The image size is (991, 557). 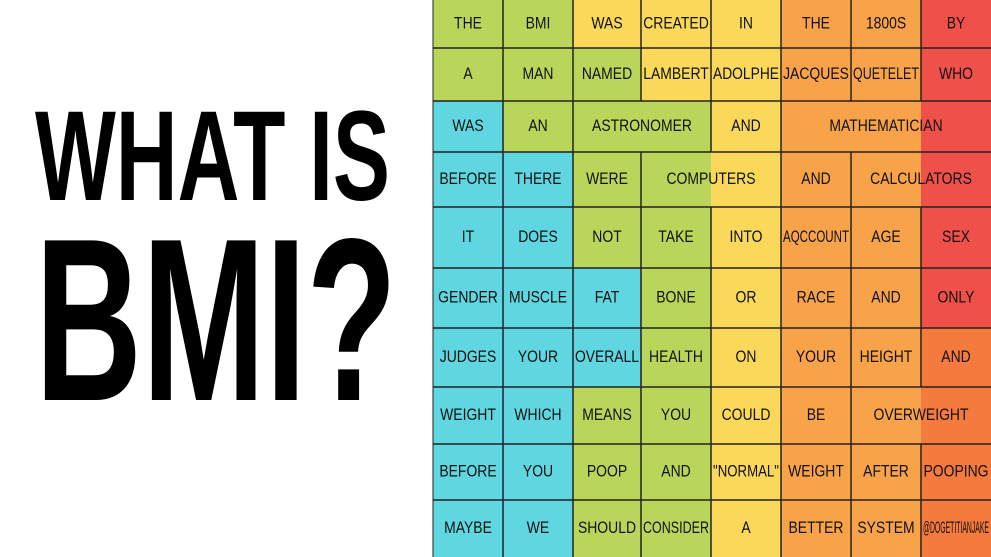 I want to click on grid-word: BONE, so click(x=676, y=296).